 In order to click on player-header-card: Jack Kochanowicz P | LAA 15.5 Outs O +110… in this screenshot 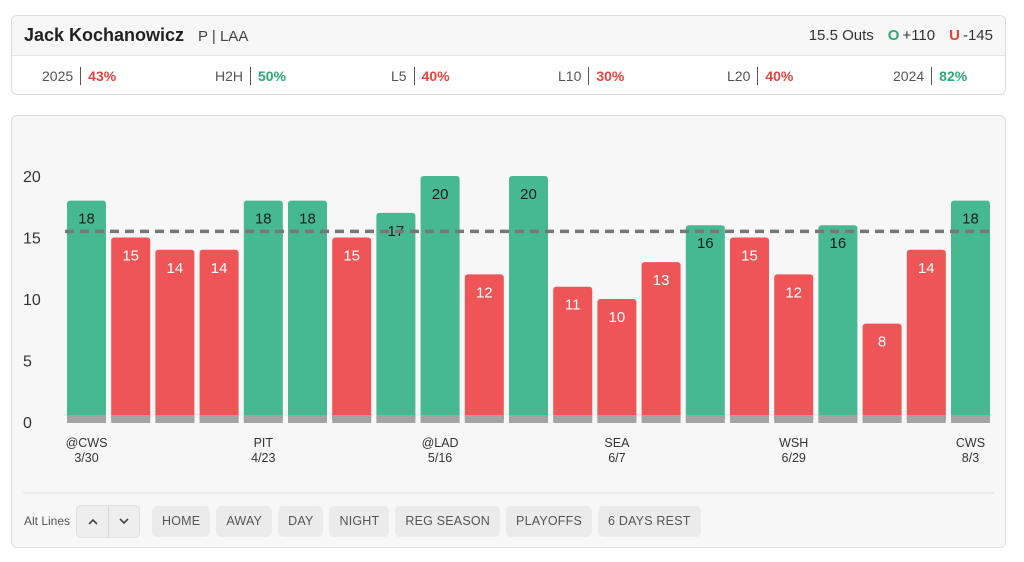, I will do `click(508, 55)`.